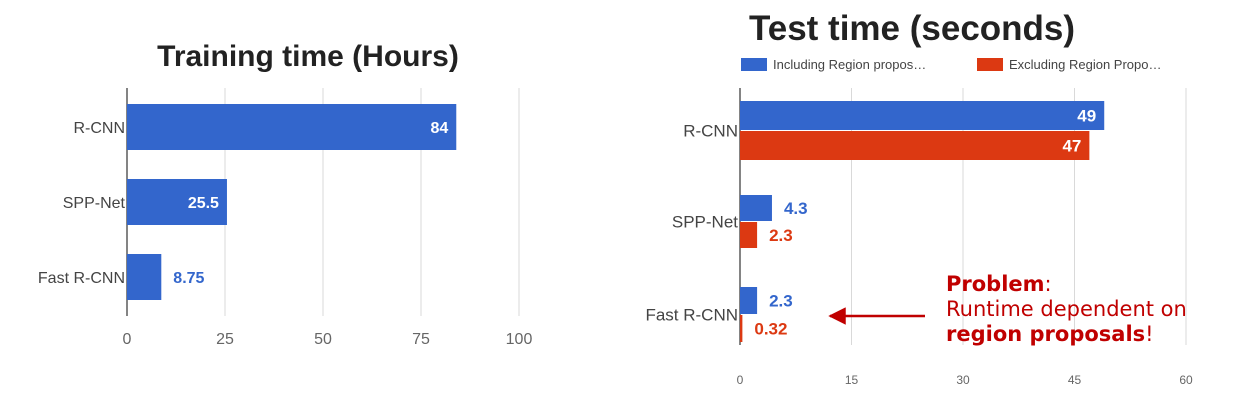 This screenshot has height=403, width=1233. I want to click on x-tick-label: 50, so click(323, 339).